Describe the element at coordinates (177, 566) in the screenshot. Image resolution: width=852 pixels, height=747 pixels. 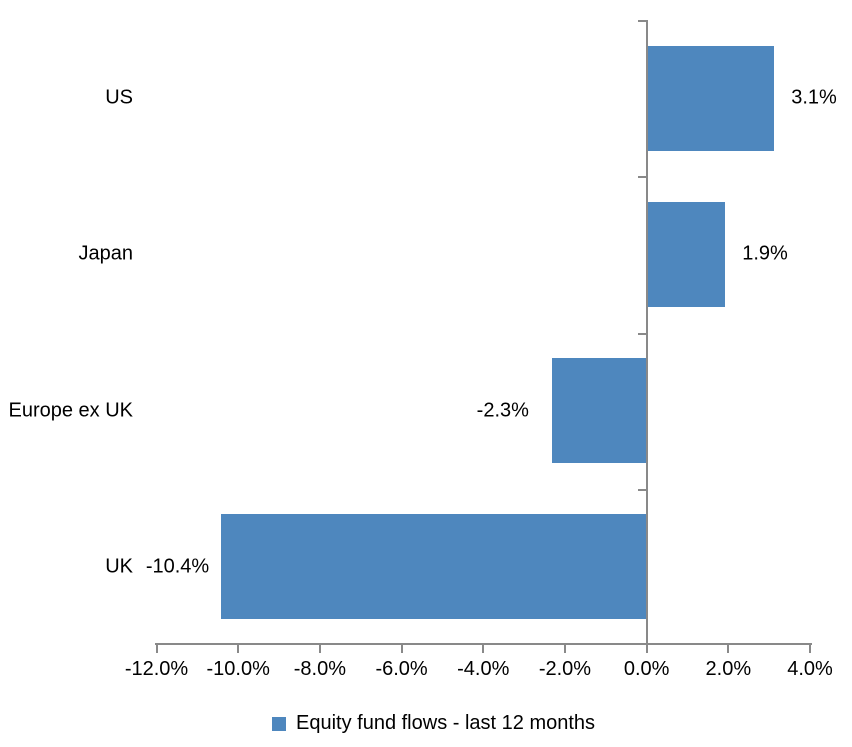
I see `bar-value-label: -10.4%` at that location.